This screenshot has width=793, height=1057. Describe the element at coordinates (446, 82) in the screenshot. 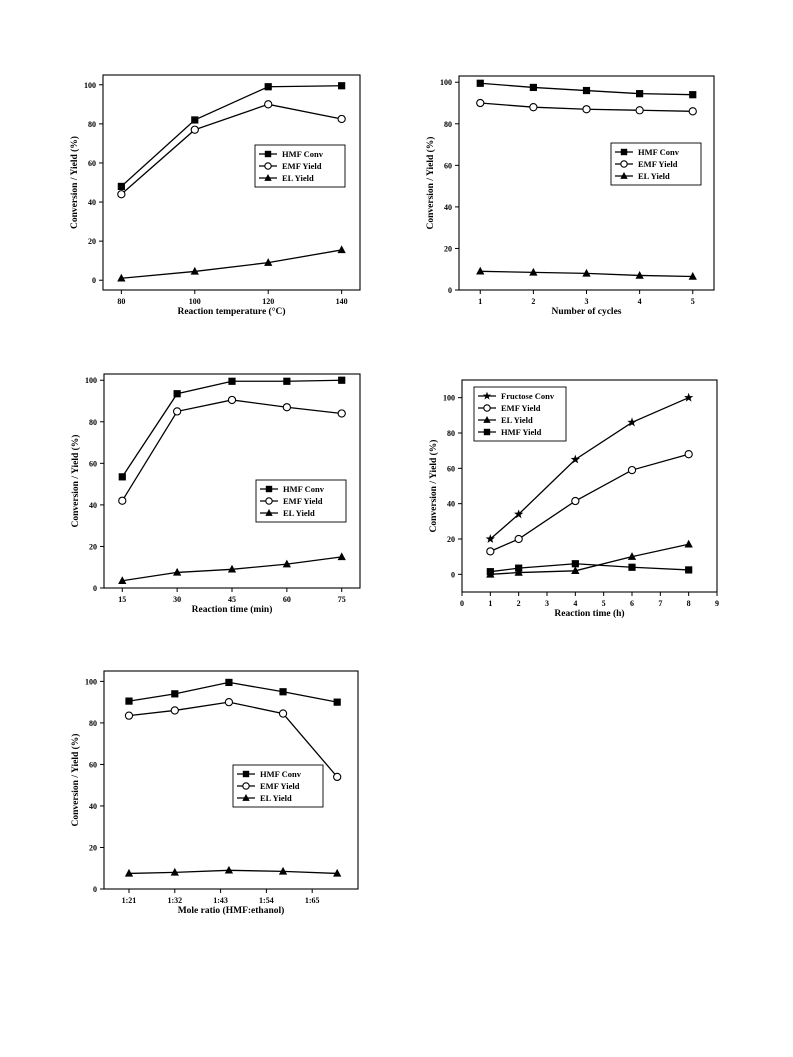

I see `y-tick-label: 100` at that location.